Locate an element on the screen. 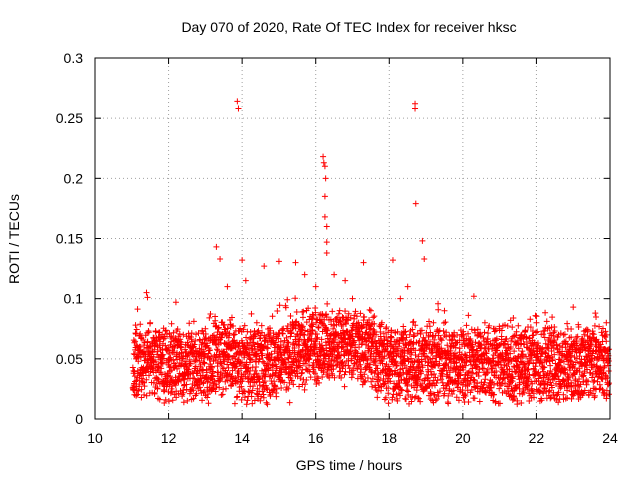 This screenshot has width=640, height=480. x-tick-label: 24 is located at coordinates (610, 438).